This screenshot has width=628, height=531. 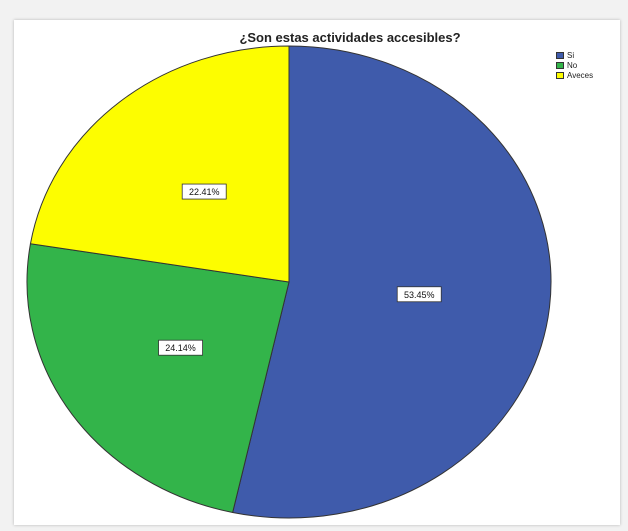 What do you see at coordinates (560, 65) in the screenshot?
I see `legend-swatch-no` at bounding box center [560, 65].